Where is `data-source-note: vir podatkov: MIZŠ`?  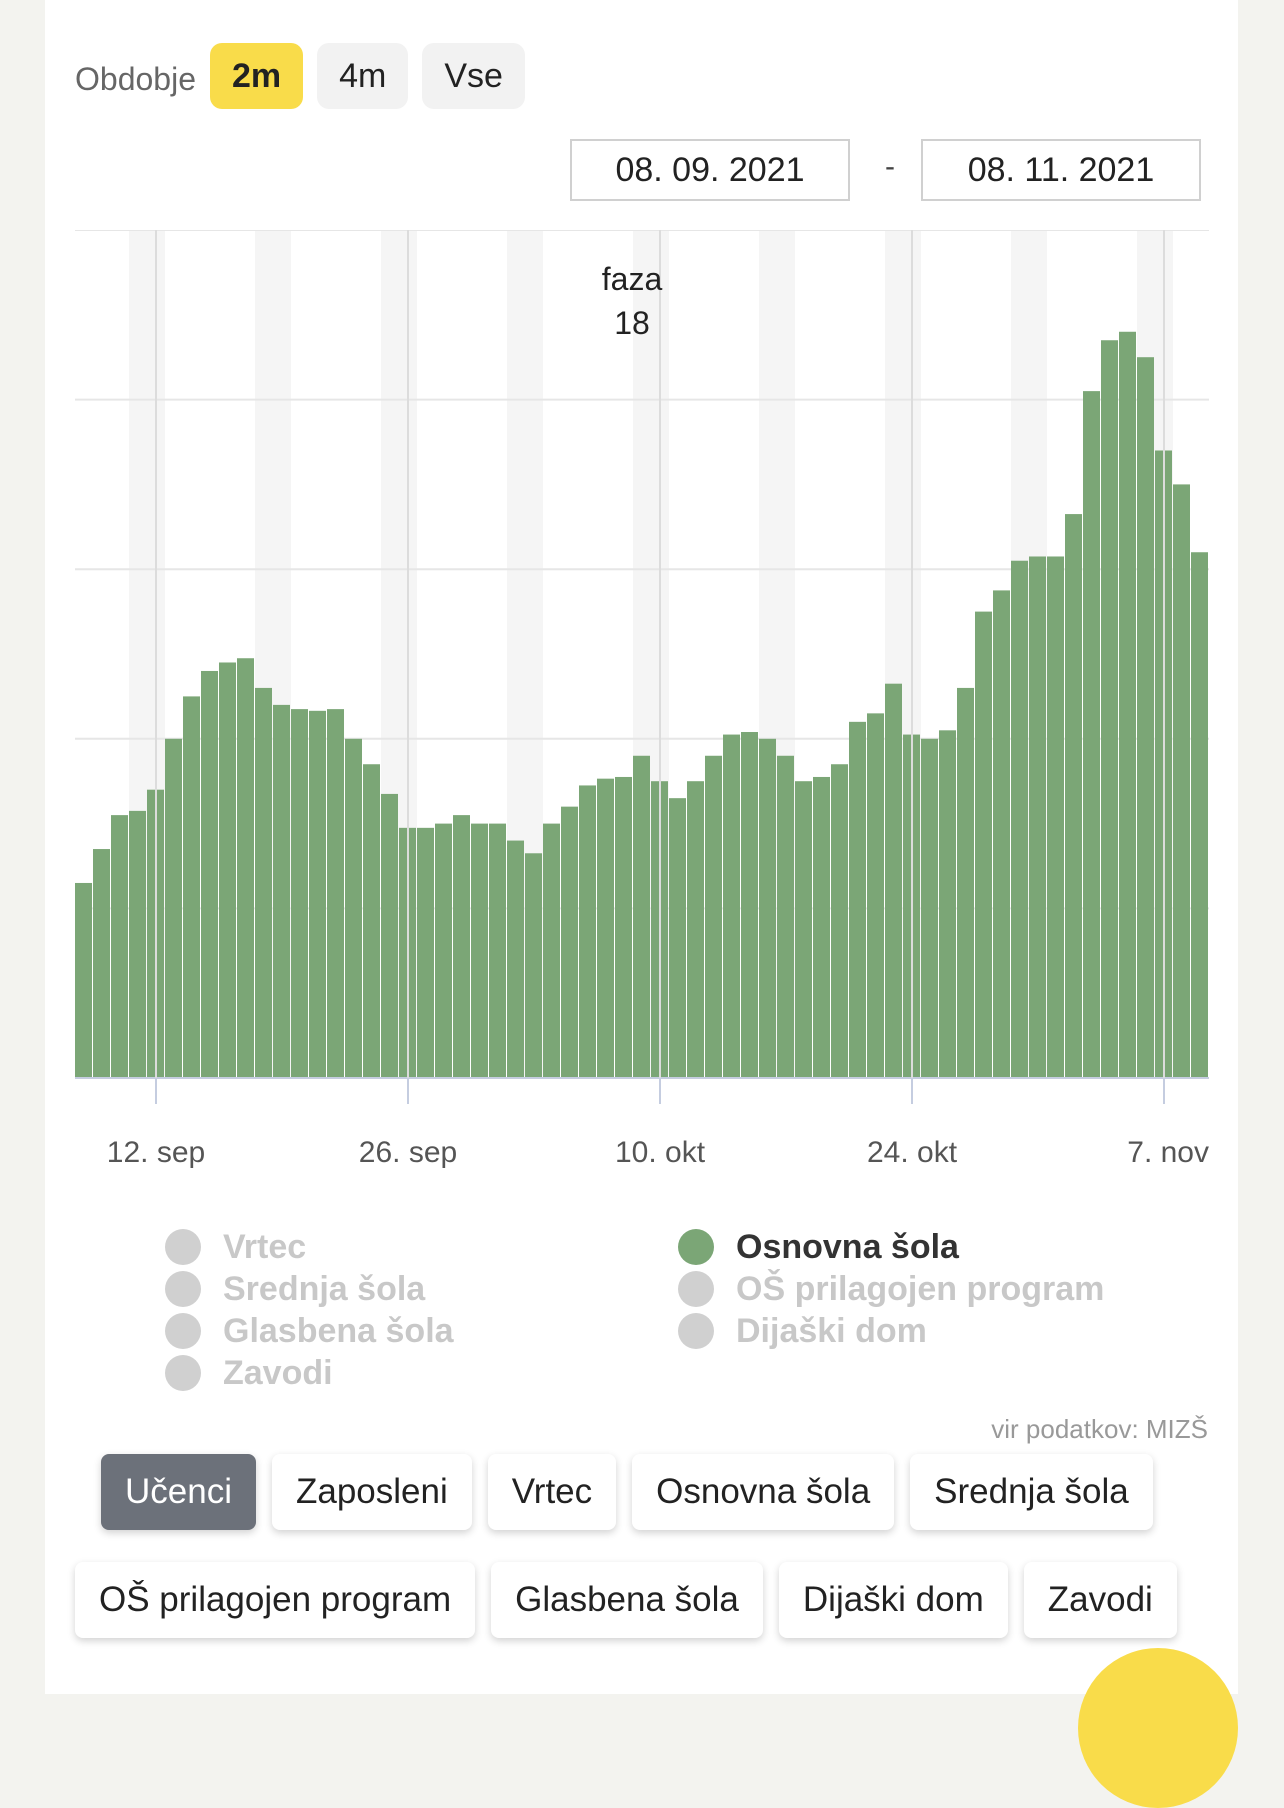
data-source-note: vir podatkov: MIZŠ is located at coordinates (1099, 1429).